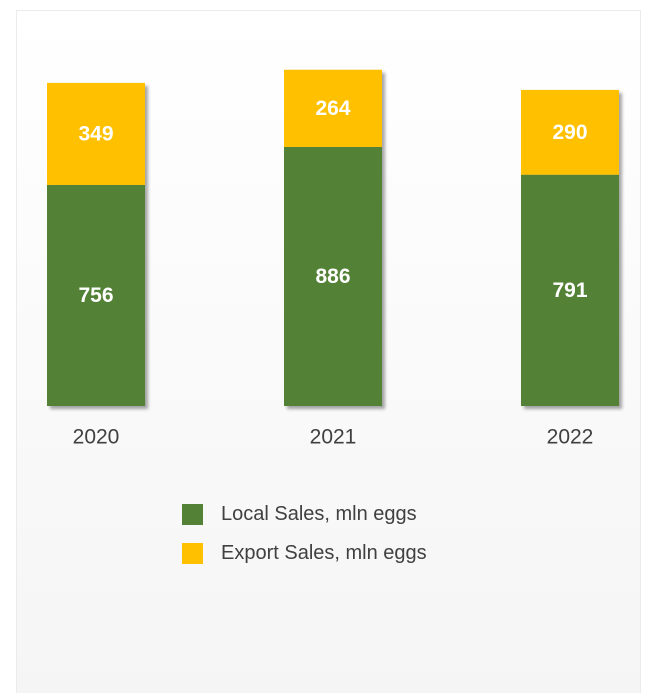 This screenshot has width=655, height=693. I want to click on data-label-export-2022: 290, so click(569, 132).